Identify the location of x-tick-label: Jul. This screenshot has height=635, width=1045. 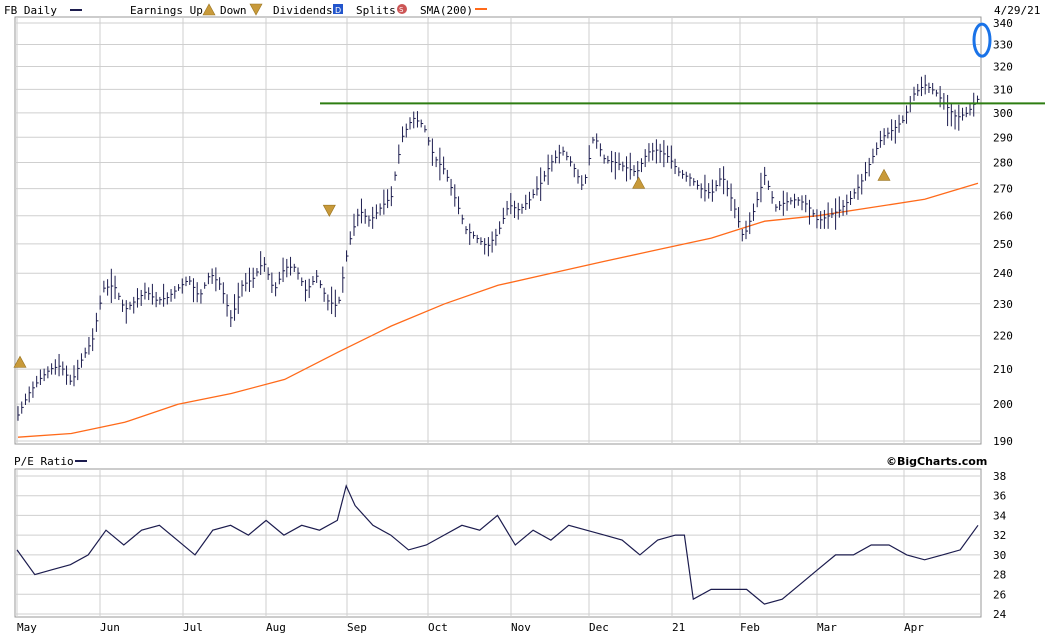
(193, 627).